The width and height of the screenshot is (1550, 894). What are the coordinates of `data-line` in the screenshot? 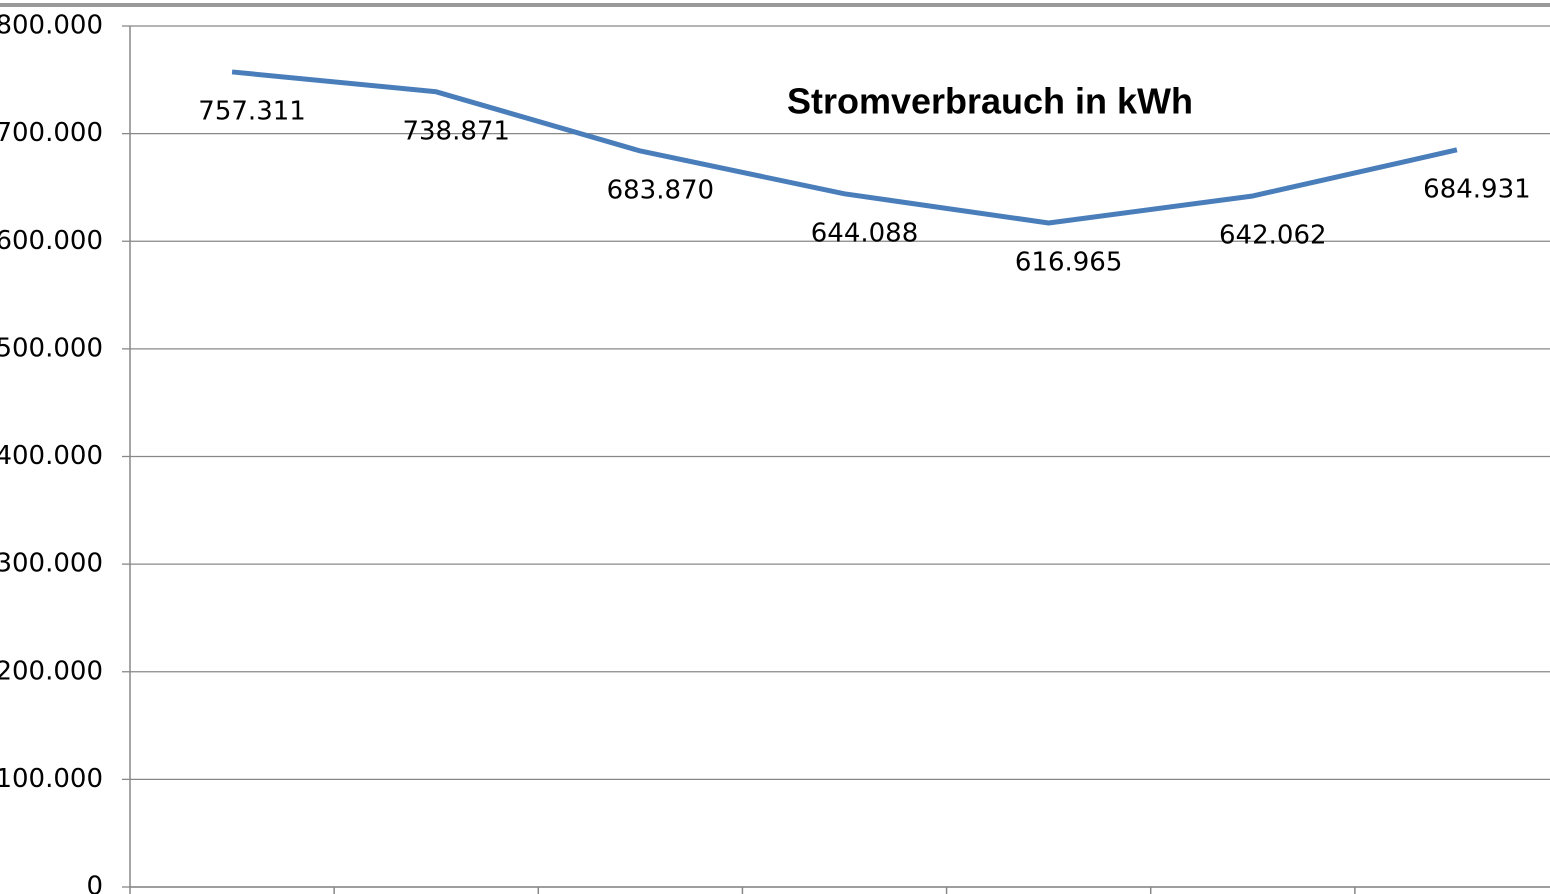 It's located at (844, 147).